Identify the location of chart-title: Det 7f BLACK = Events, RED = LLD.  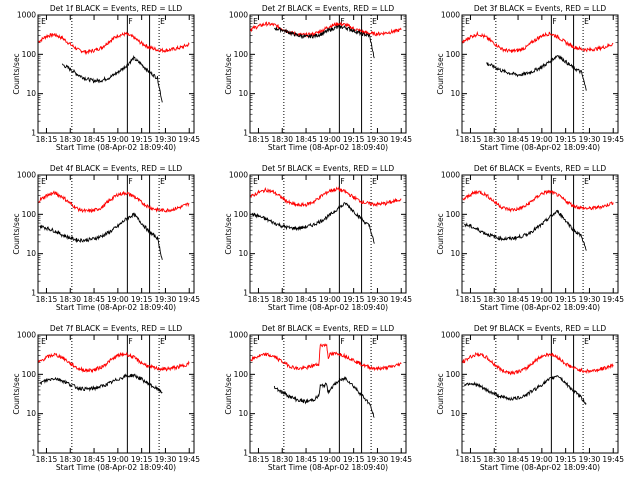
(116, 328).